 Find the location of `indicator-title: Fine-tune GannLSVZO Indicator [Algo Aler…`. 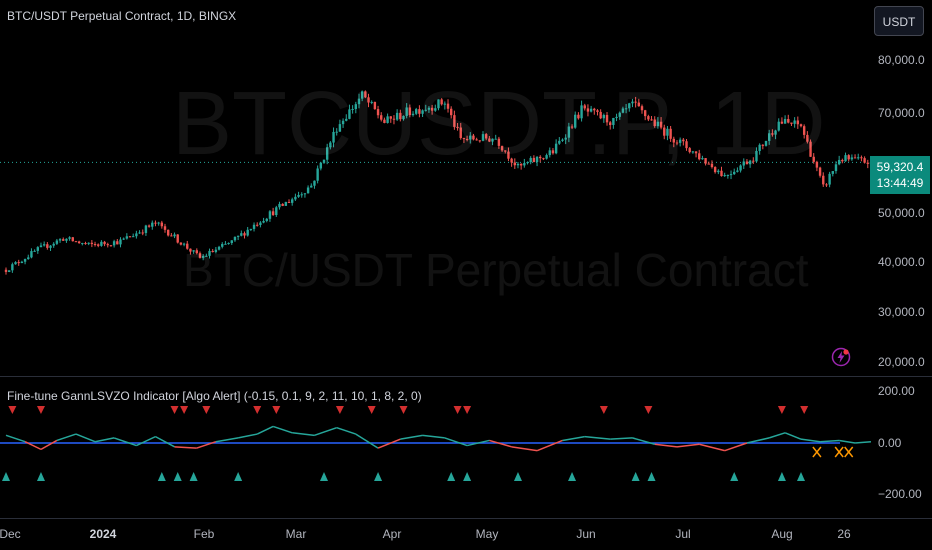

indicator-title: Fine-tune GannLSVZO Indicator [Algo Aler… is located at coordinates (214, 396).